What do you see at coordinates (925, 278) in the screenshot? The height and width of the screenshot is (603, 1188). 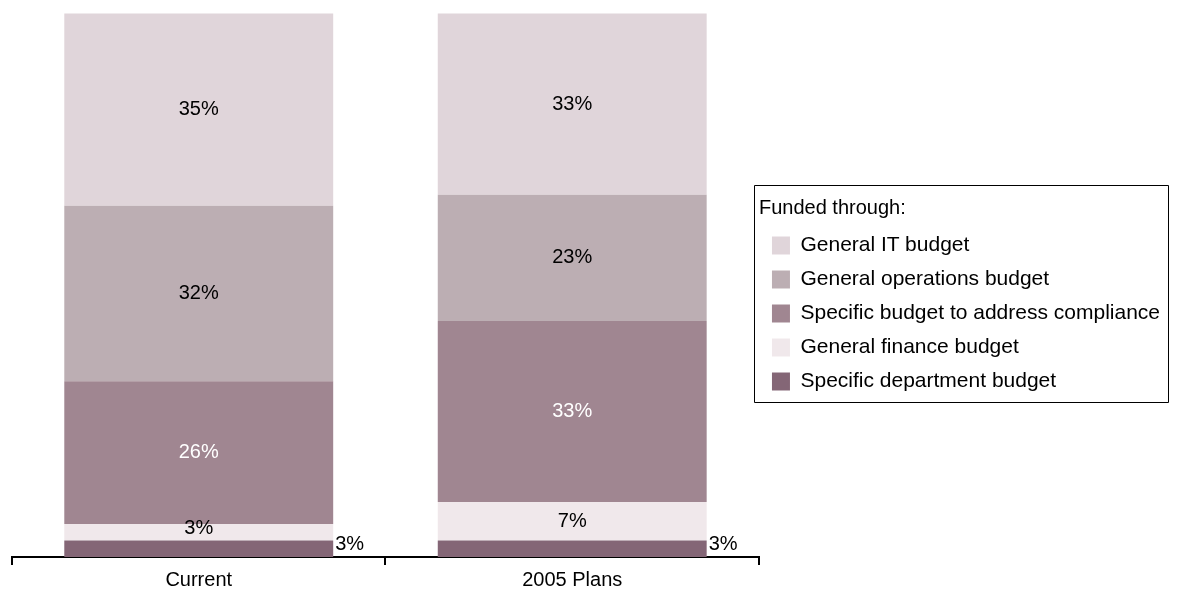 I see `legend-label: General operations budget` at bounding box center [925, 278].